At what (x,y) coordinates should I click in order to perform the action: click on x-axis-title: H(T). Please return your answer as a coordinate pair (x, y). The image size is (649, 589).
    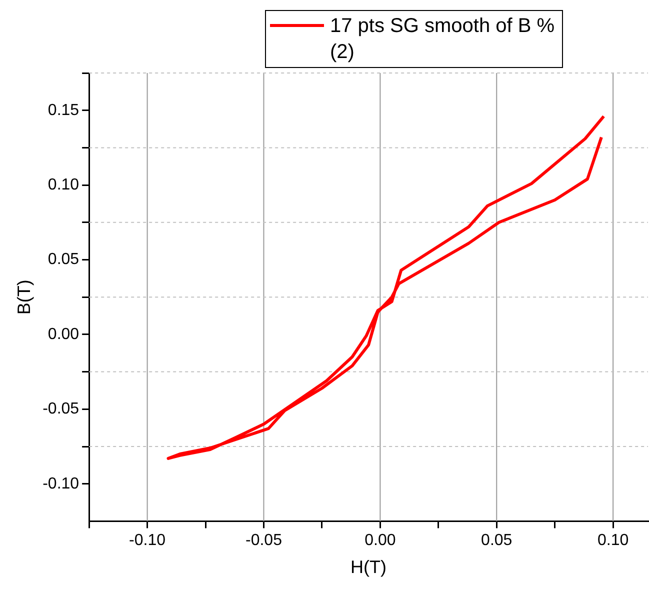
    Looking at the image, I should click on (368, 567).